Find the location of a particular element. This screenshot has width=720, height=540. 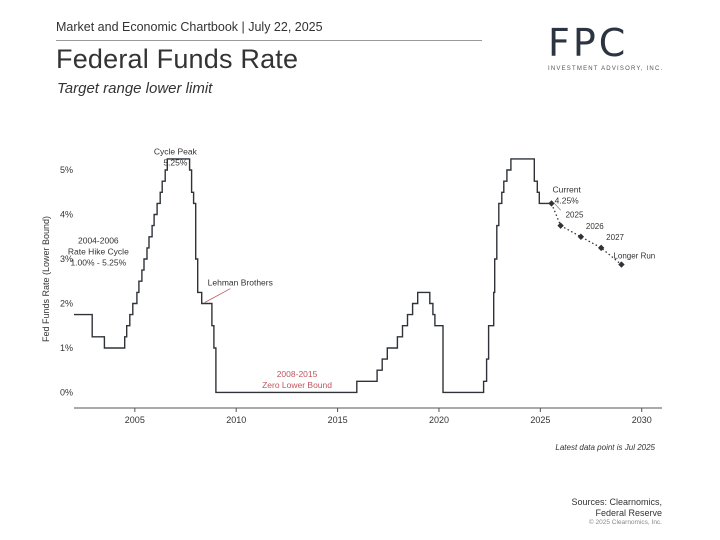

x-tick-label-2015: 2015 is located at coordinates (338, 420).